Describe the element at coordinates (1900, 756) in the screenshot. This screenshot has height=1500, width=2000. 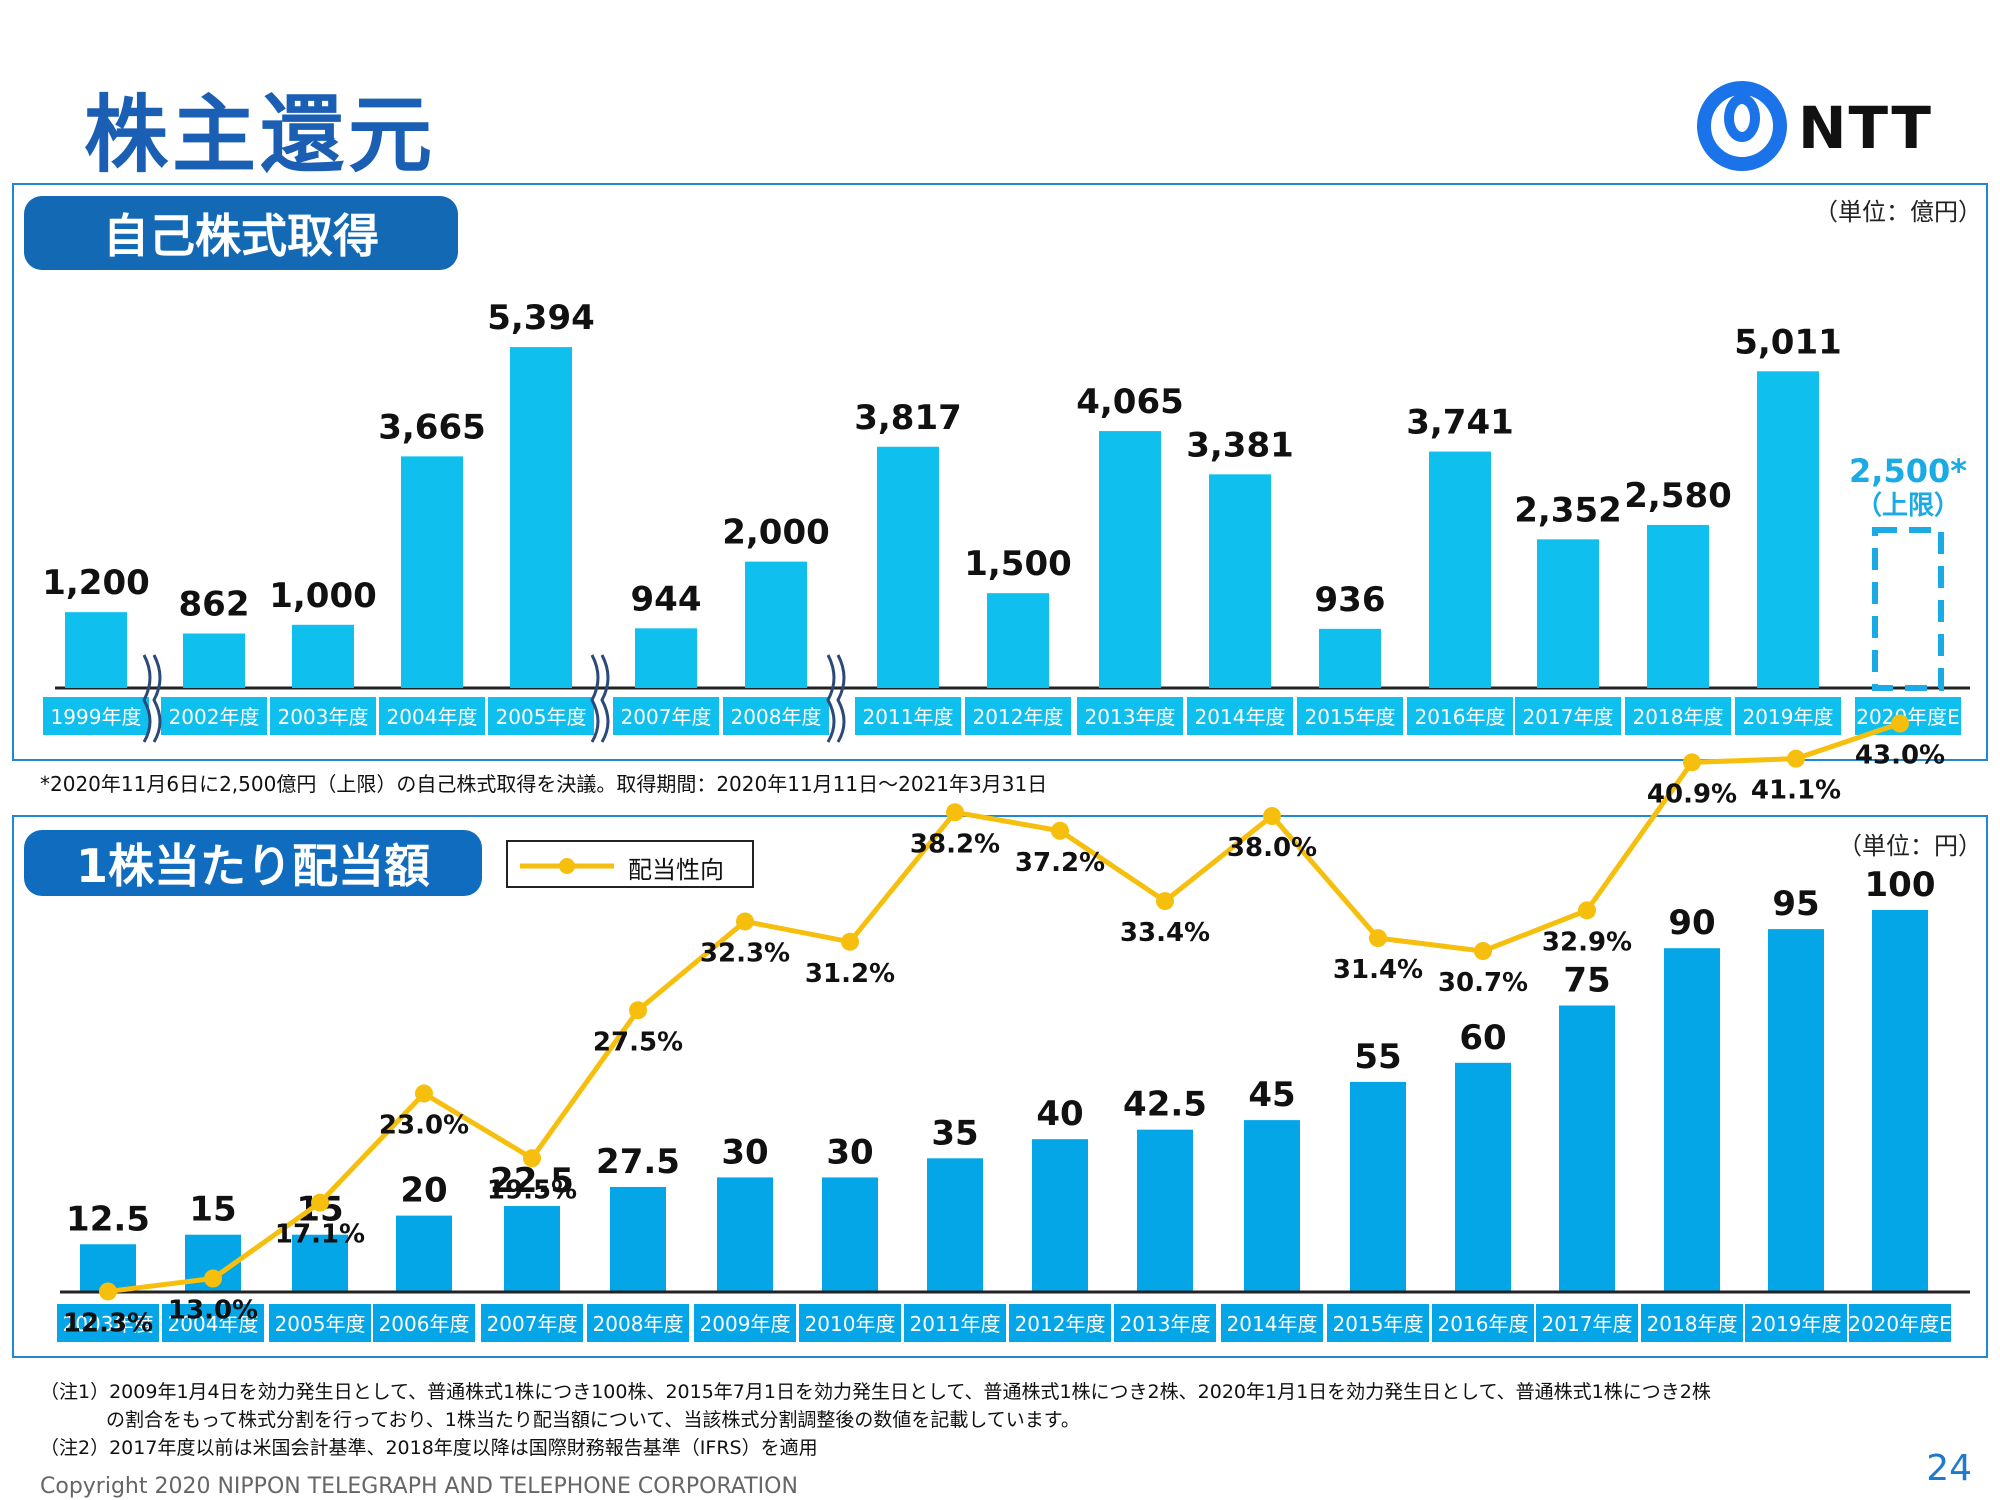
I see `payout-ratio-label: 43.0%` at that location.